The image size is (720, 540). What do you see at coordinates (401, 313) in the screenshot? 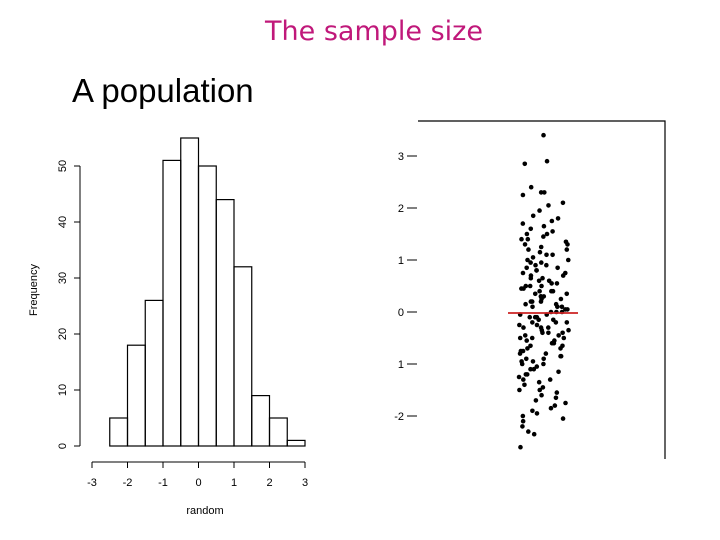
I see `strip-y-tick-label: 0` at bounding box center [401, 313].